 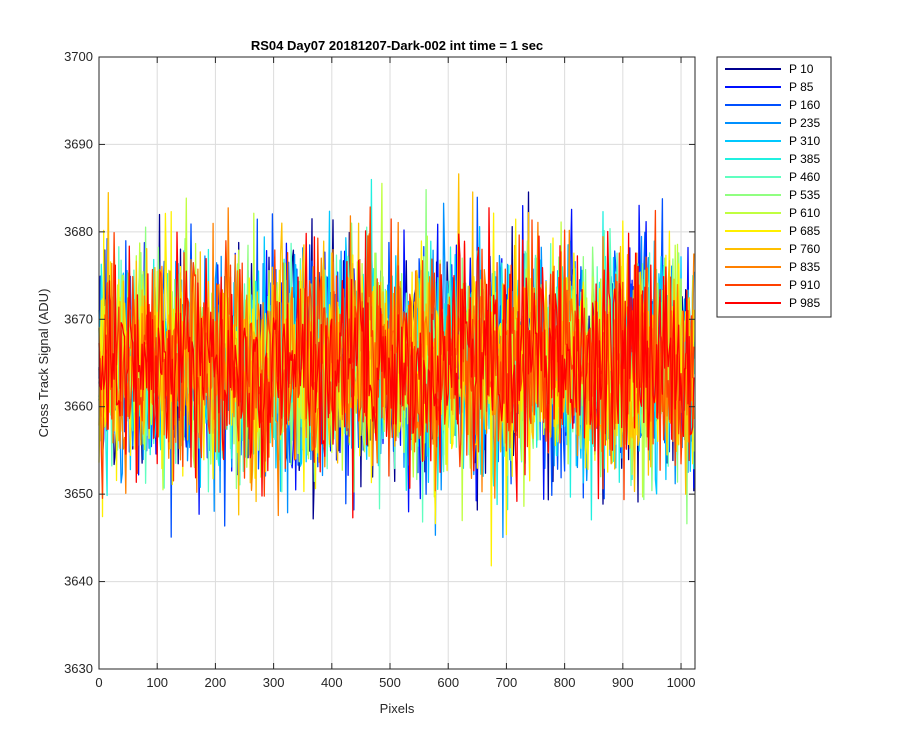 I want to click on legend-label: P 10, so click(x=801, y=69).